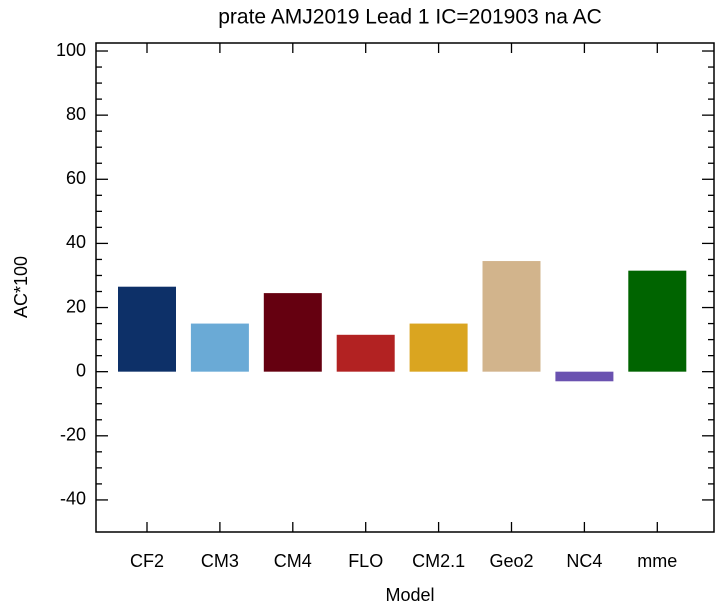  I want to click on y-axis-label: AC*100, so click(21, 287).